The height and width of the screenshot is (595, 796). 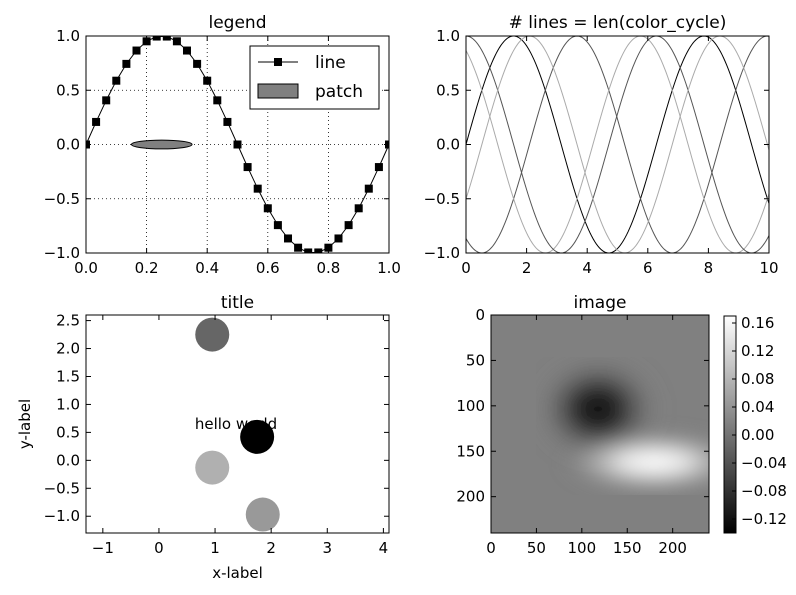 What do you see at coordinates (68, 376) in the screenshot?
I see `panel3-ytick-label: 1.5` at bounding box center [68, 376].